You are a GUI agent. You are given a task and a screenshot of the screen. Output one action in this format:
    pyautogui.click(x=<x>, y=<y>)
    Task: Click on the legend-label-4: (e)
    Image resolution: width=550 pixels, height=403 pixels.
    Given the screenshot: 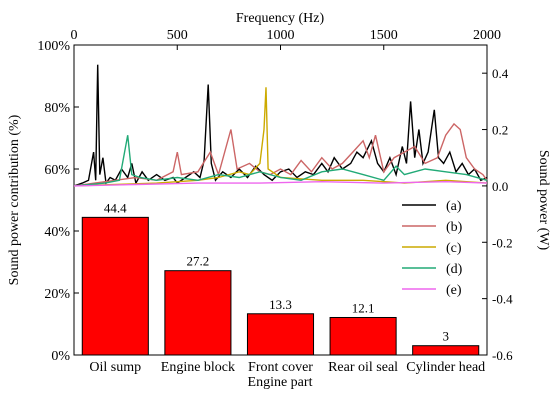 What is the action you would take?
    pyautogui.click(x=454, y=290)
    